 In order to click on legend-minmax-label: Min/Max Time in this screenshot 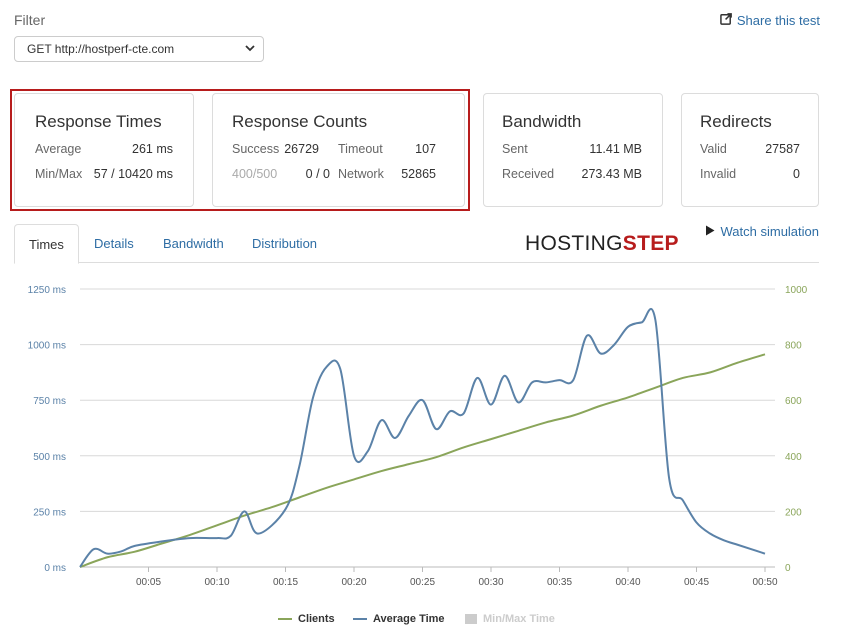, I will do `click(519, 619)`.